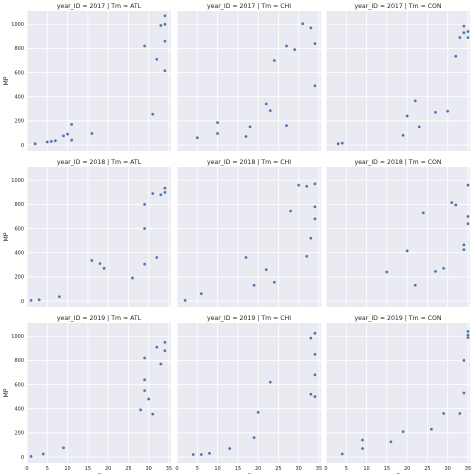 The width and height of the screenshot is (474, 474). Describe the element at coordinates (249, 6) in the screenshot. I see `panel-title: year_ID = 2017 | Tm = CHI` at that location.